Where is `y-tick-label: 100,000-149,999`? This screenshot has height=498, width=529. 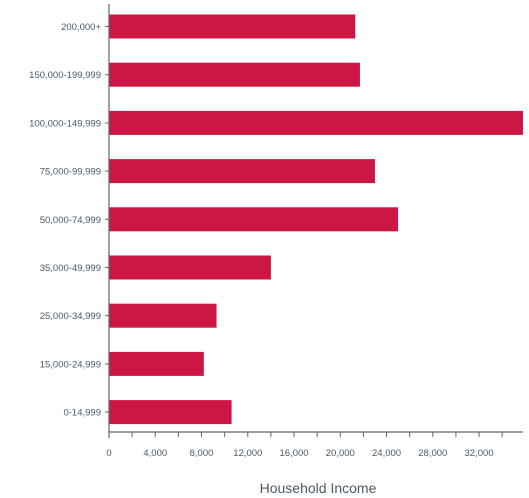
y-tick-label: 100,000-149,999 is located at coordinates (65, 123).